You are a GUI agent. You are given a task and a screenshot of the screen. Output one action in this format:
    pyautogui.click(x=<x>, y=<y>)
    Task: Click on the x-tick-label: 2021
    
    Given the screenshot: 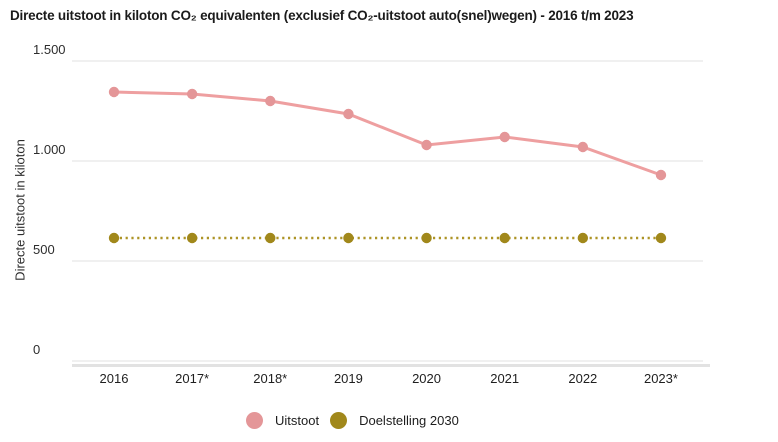 What is the action you would take?
    pyautogui.click(x=505, y=378)
    